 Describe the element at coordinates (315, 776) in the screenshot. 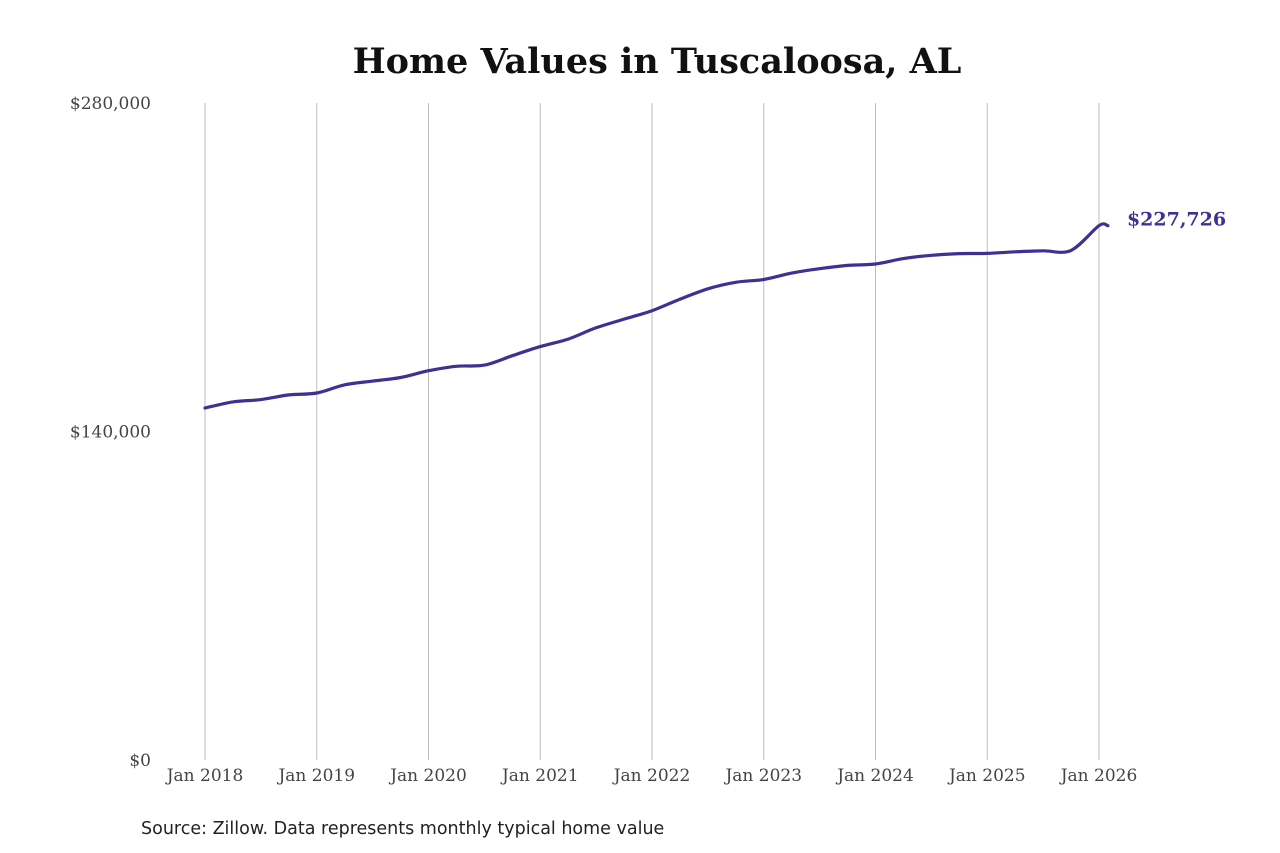

I see `x-tick-label: Jan 2019` at that location.